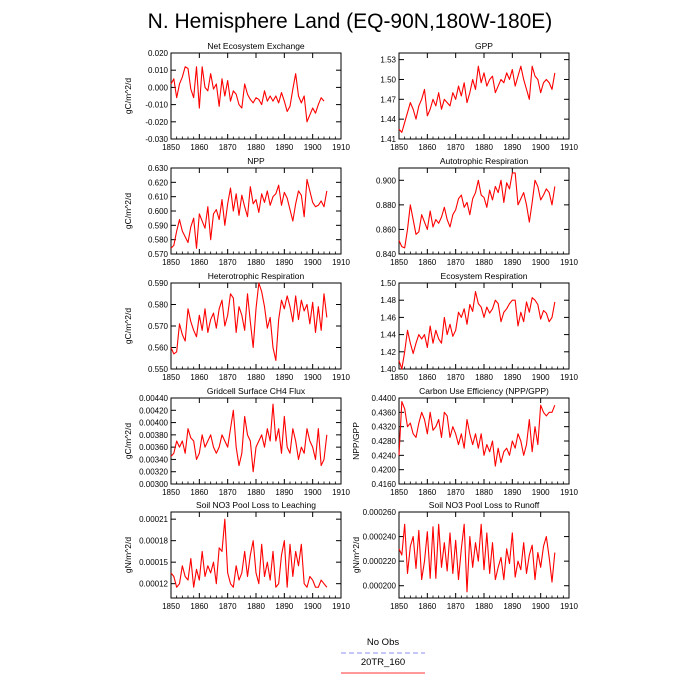 The height and width of the screenshot is (700, 700). What do you see at coordinates (256, 46) in the screenshot?
I see `panel-title: Net Ecosystem Exchange` at bounding box center [256, 46].